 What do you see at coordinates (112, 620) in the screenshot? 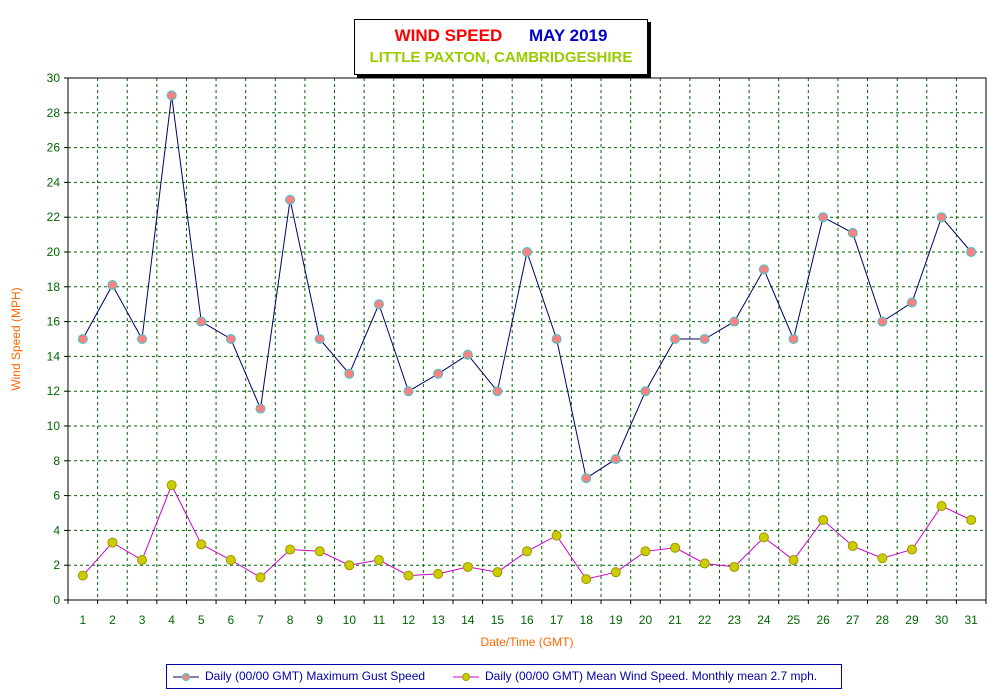
I see `x-tick-label: 2` at bounding box center [112, 620].